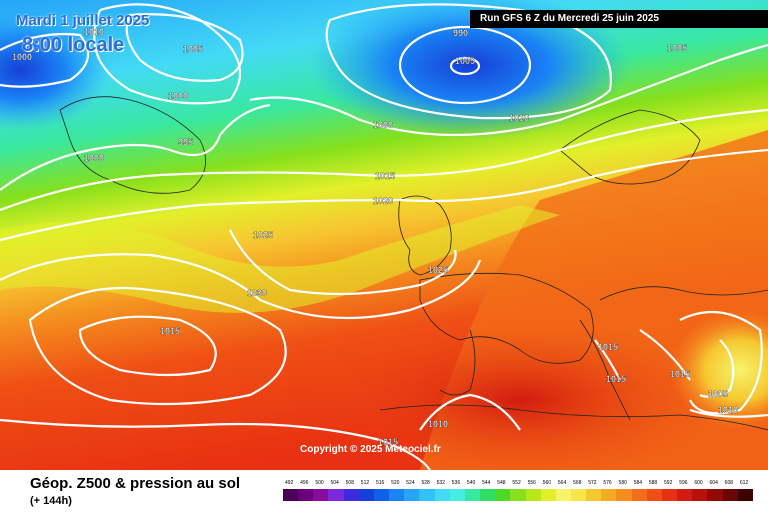  Describe the element at coordinates (486, 483) in the screenshot. I see `scale-label: 544` at that location.